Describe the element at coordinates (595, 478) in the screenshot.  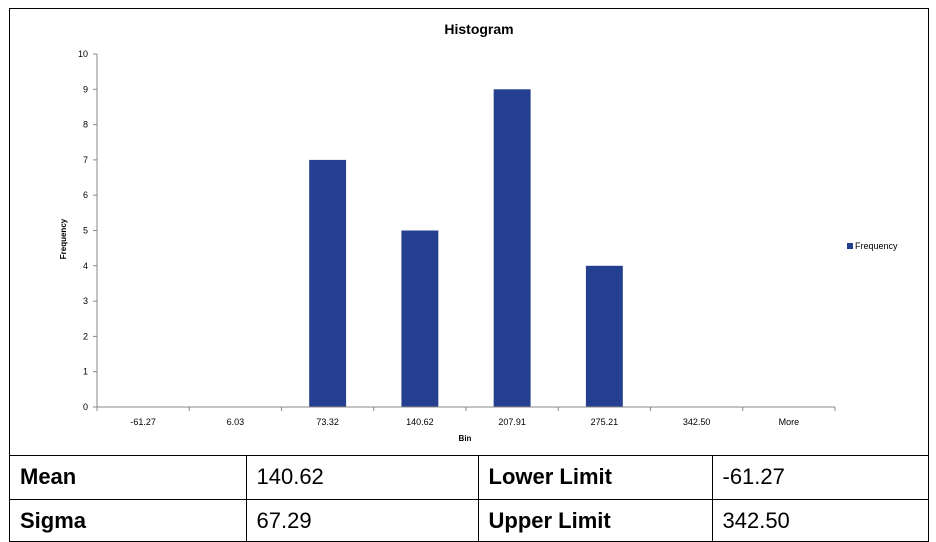
I see `lower-limit-label: Lower Limit` at that location.